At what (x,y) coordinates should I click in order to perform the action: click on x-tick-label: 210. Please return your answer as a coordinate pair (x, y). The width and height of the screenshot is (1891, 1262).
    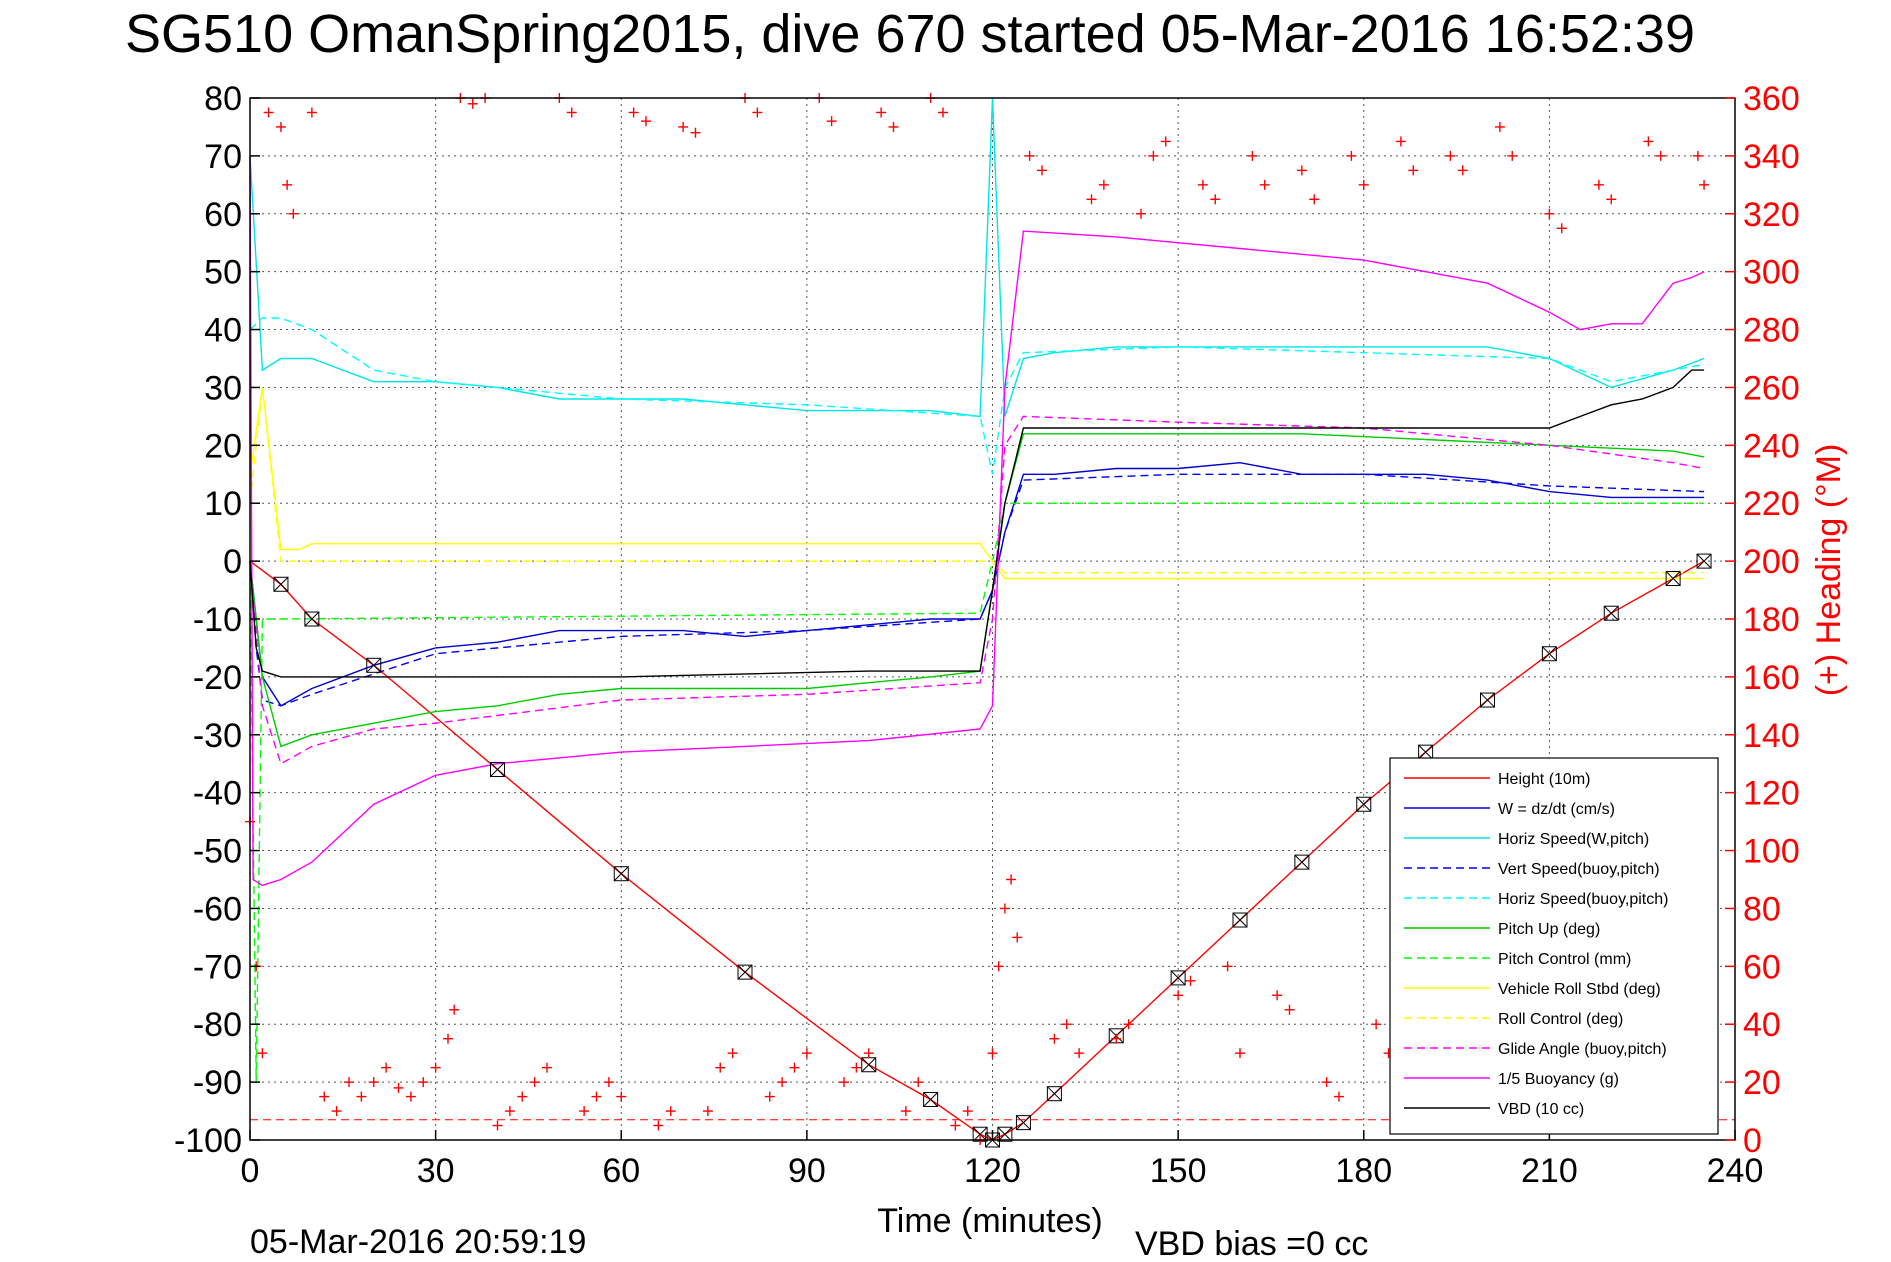
    Looking at the image, I should click on (1549, 1171).